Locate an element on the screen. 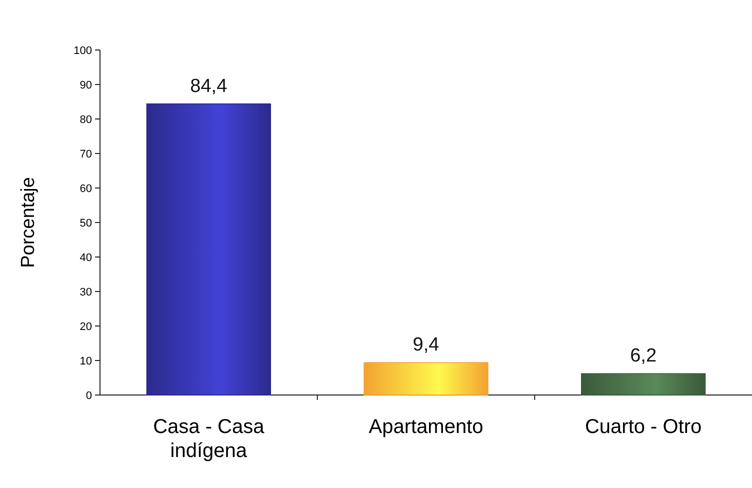 The width and height of the screenshot is (752, 488). y-tick-label: 80 is located at coordinates (86, 120).